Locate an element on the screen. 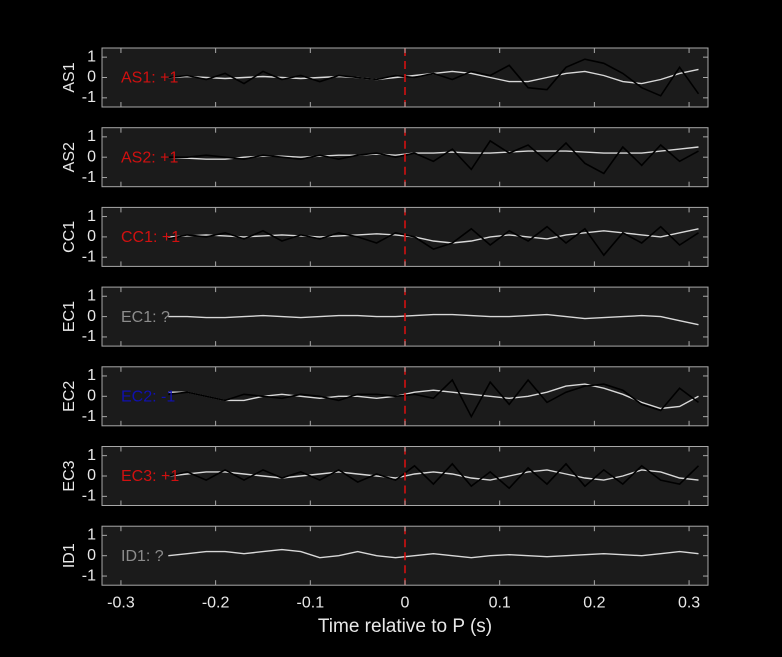 The height and width of the screenshot is (657, 782). x-tick-label: 0.1 is located at coordinates (500, 602).